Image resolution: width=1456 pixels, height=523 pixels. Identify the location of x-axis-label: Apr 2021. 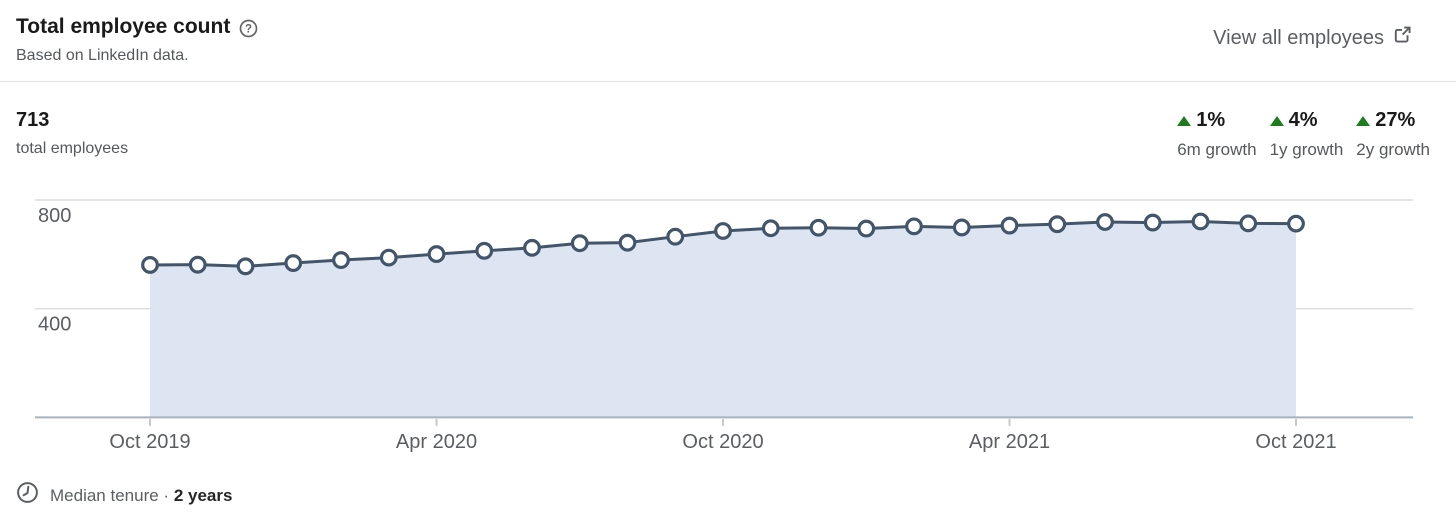
(1009, 442).